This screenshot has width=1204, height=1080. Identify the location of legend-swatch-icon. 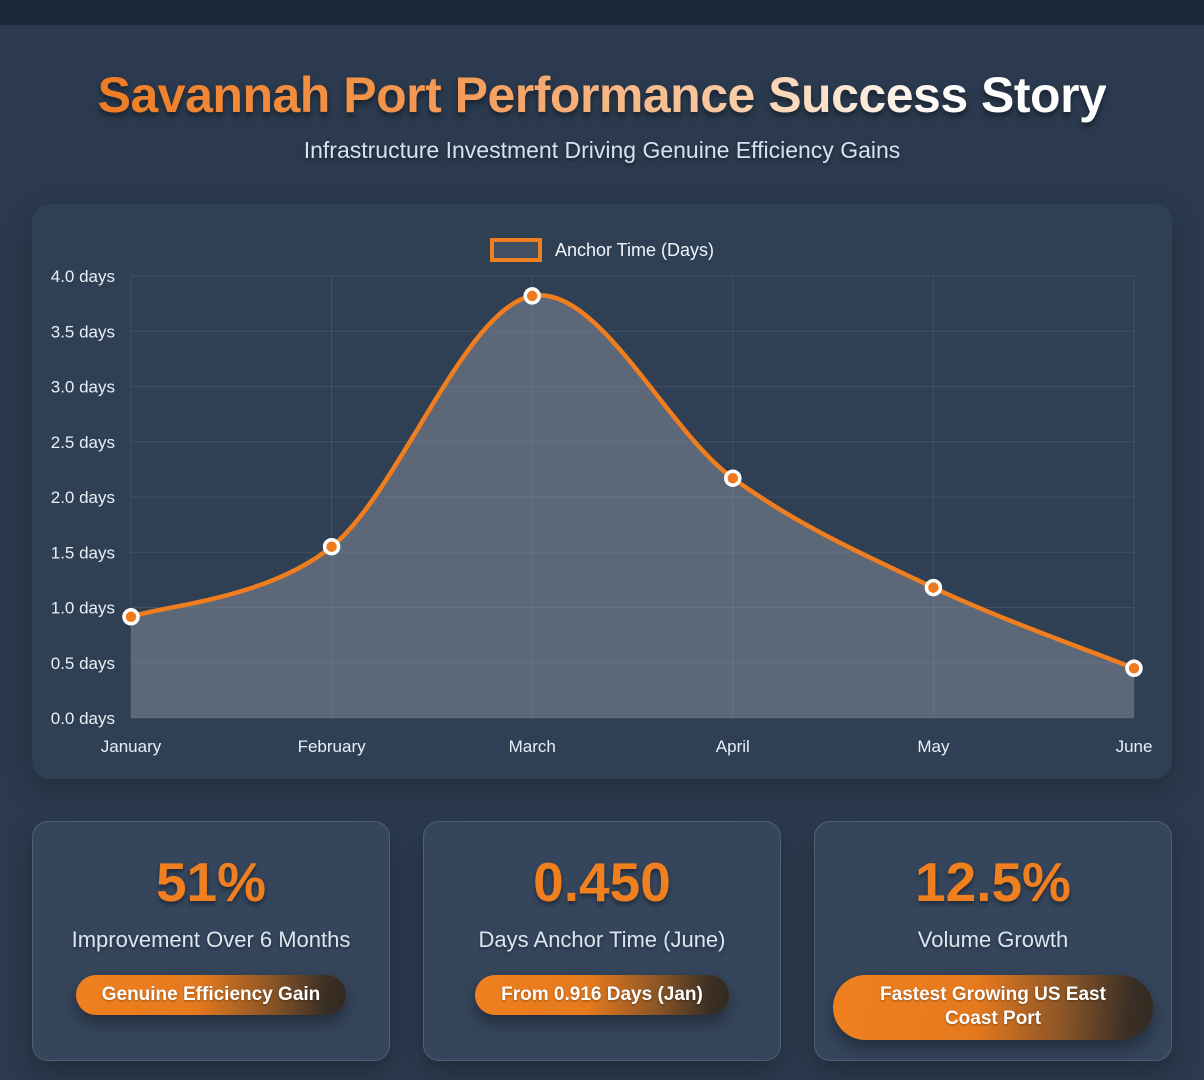
(515, 250).